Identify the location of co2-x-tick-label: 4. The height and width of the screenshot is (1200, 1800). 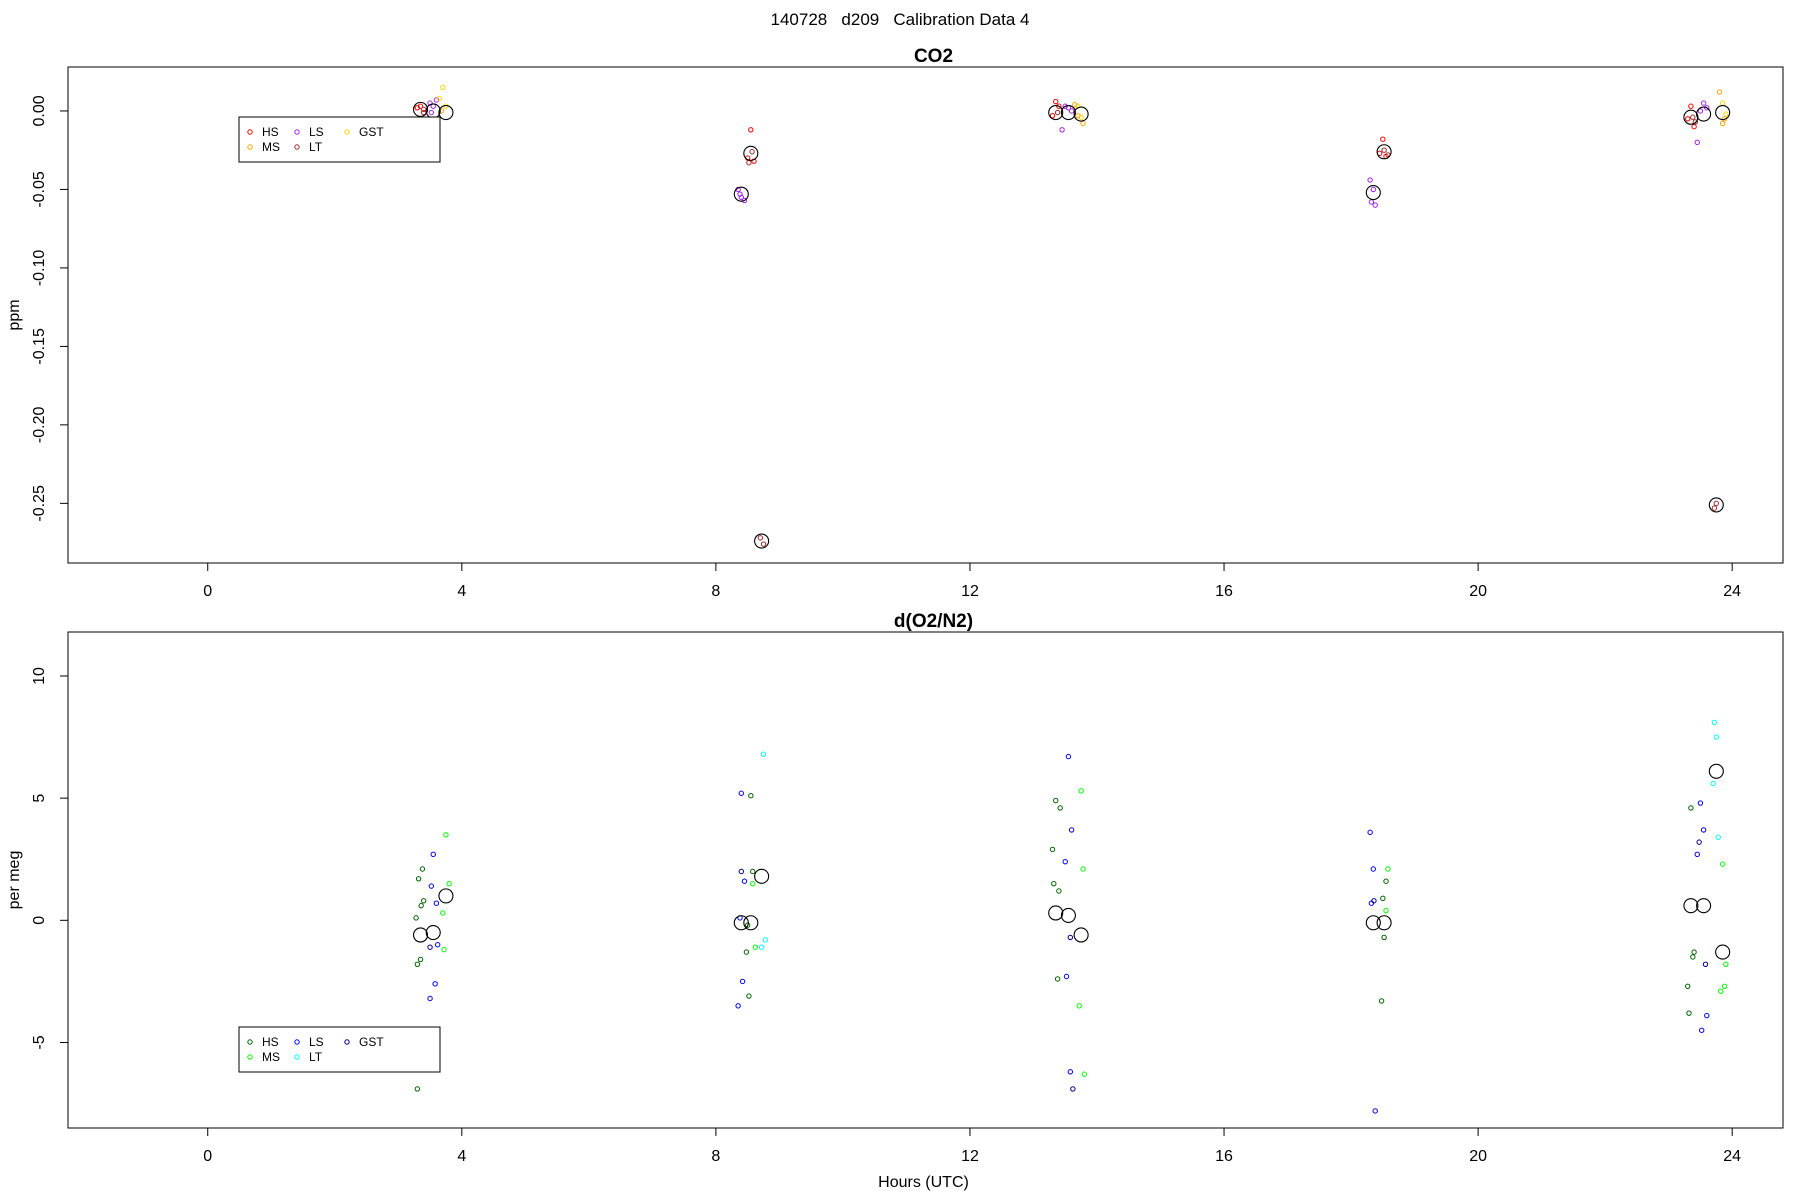
(461, 591).